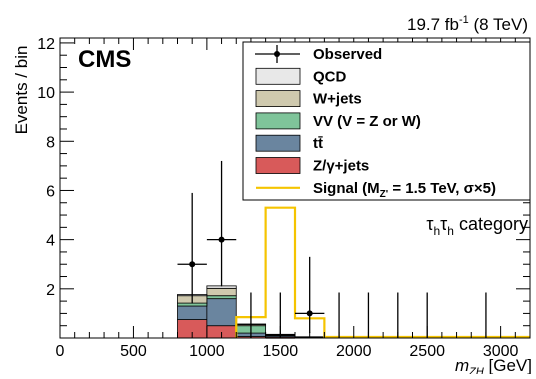 Image resolution: width=536 pixels, height=379 pixels. I want to click on legend-label: QCD, so click(330, 76).